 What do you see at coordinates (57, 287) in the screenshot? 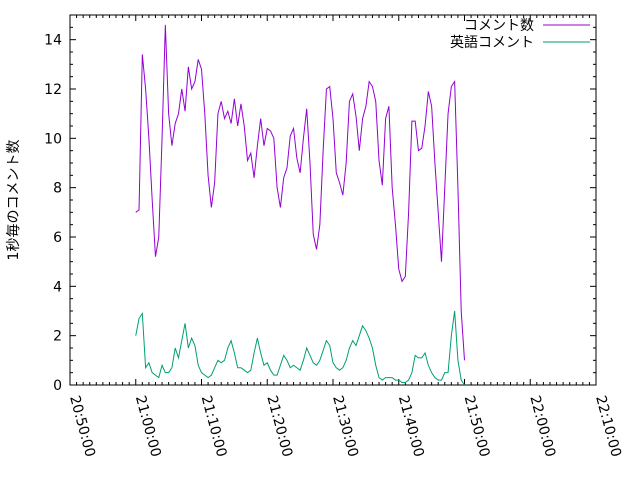
I see `y-tick-label: 4` at bounding box center [57, 287].